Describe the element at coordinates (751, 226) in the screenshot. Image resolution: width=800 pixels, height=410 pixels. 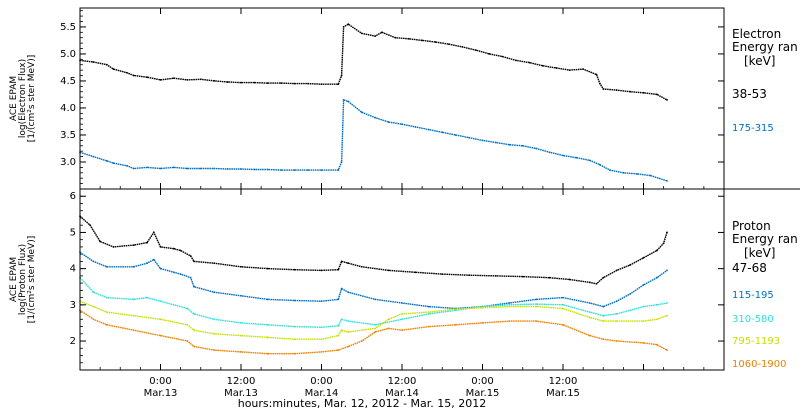
I see `legend-title: Proton` at that location.